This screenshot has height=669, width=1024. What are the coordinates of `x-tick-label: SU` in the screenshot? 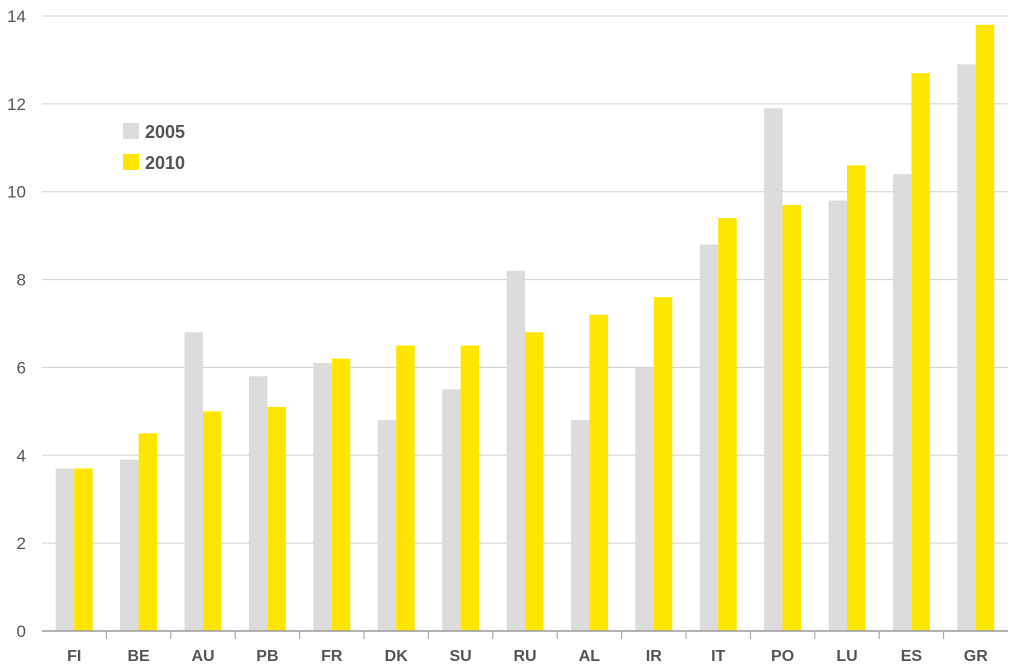 It's located at (460, 656).